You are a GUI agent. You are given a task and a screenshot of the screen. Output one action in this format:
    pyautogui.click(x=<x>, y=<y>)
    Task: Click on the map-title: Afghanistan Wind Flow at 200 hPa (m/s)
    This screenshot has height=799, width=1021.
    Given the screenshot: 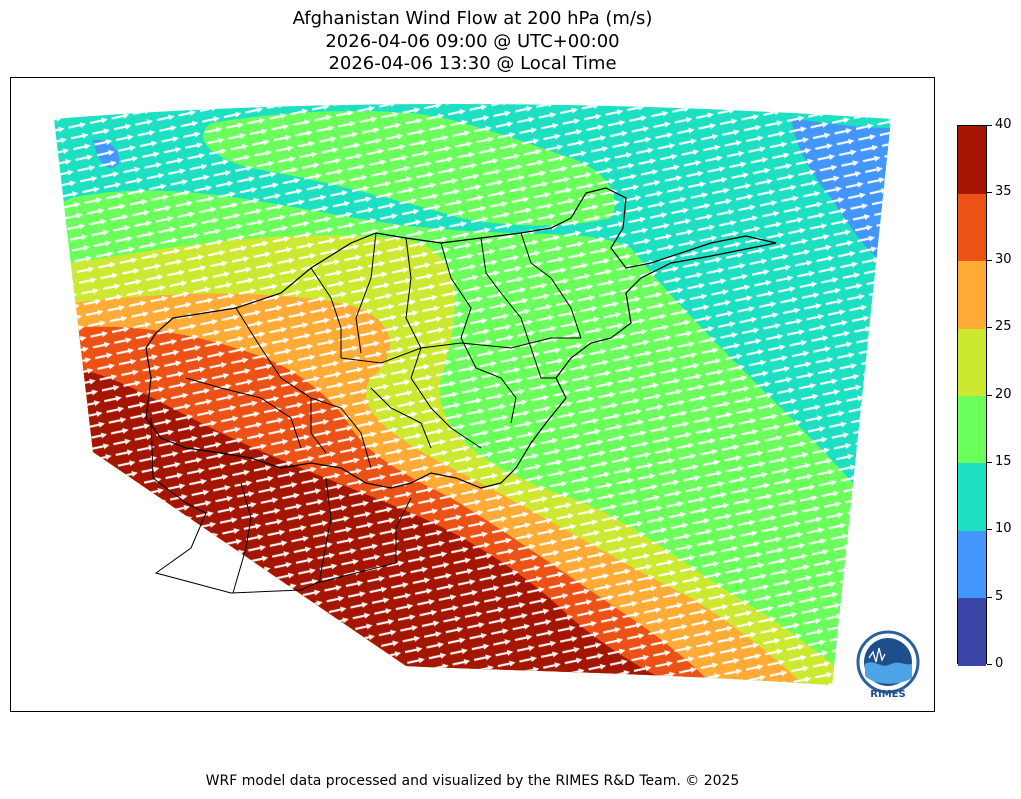 What is the action you would take?
    pyautogui.click(x=472, y=18)
    